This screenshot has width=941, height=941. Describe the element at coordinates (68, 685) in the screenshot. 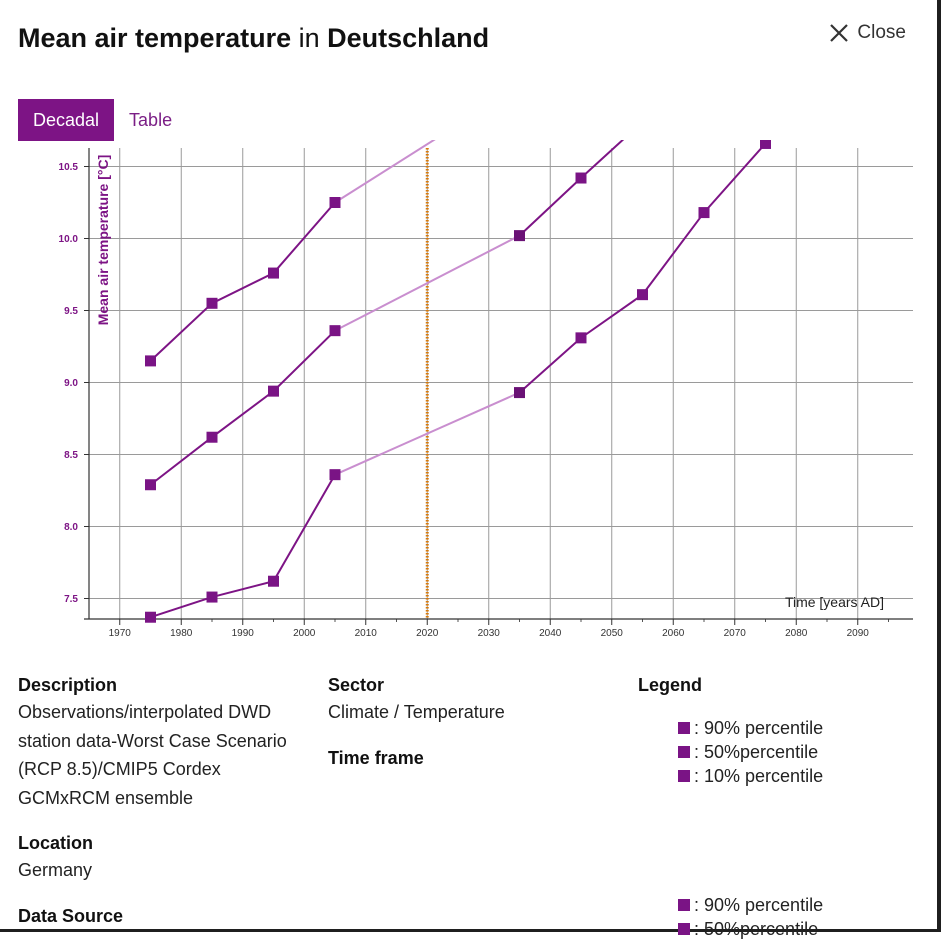

I see `description-heading: Description` at that location.